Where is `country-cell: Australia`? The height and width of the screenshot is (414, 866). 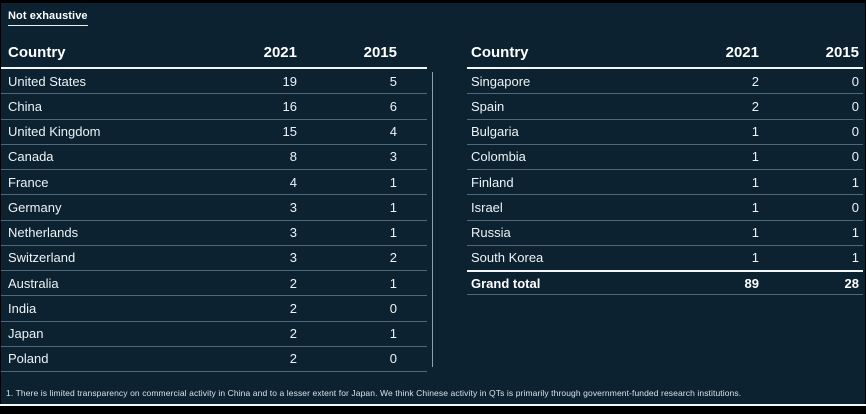
country-cell: Australia is located at coordinates (33, 283).